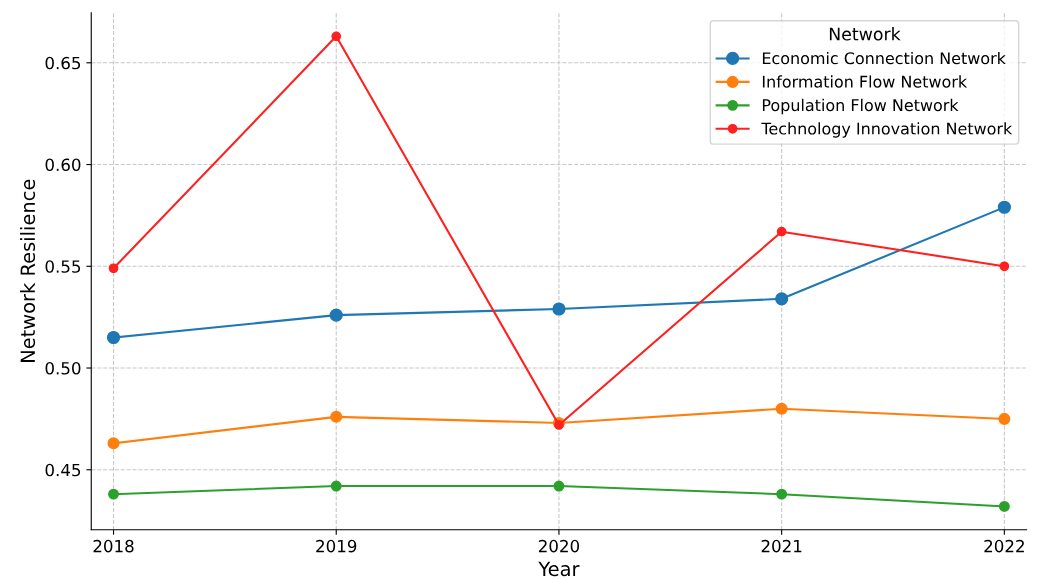  I want to click on legend-label: Economic Connection Network, so click(884, 58).